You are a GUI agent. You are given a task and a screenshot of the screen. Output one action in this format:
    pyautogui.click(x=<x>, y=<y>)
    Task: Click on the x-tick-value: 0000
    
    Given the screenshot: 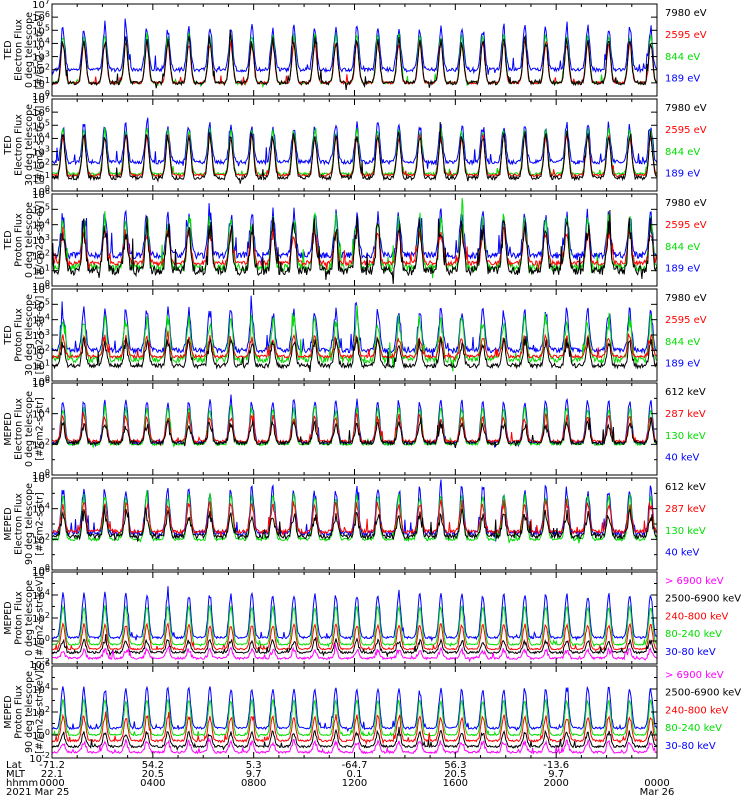 What is the action you would take?
    pyautogui.click(x=656, y=783)
    